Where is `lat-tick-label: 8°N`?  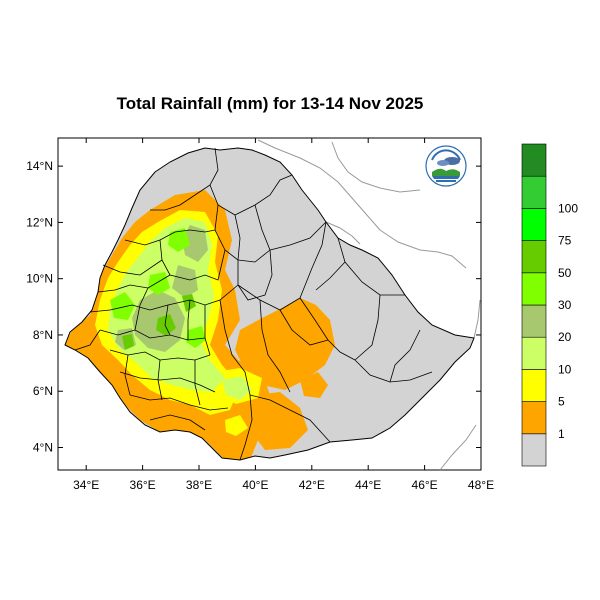
lat-tick-label: 8°N is located at coordinates (43, 335).